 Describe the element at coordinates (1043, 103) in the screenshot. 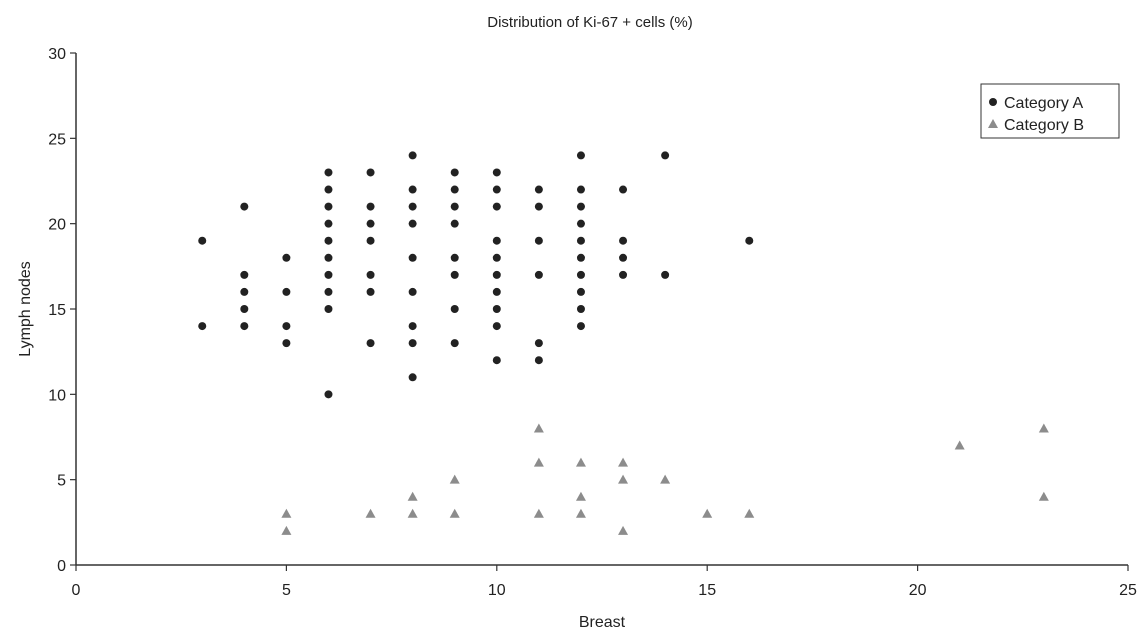

I see `legend-label: Category A` at that location.